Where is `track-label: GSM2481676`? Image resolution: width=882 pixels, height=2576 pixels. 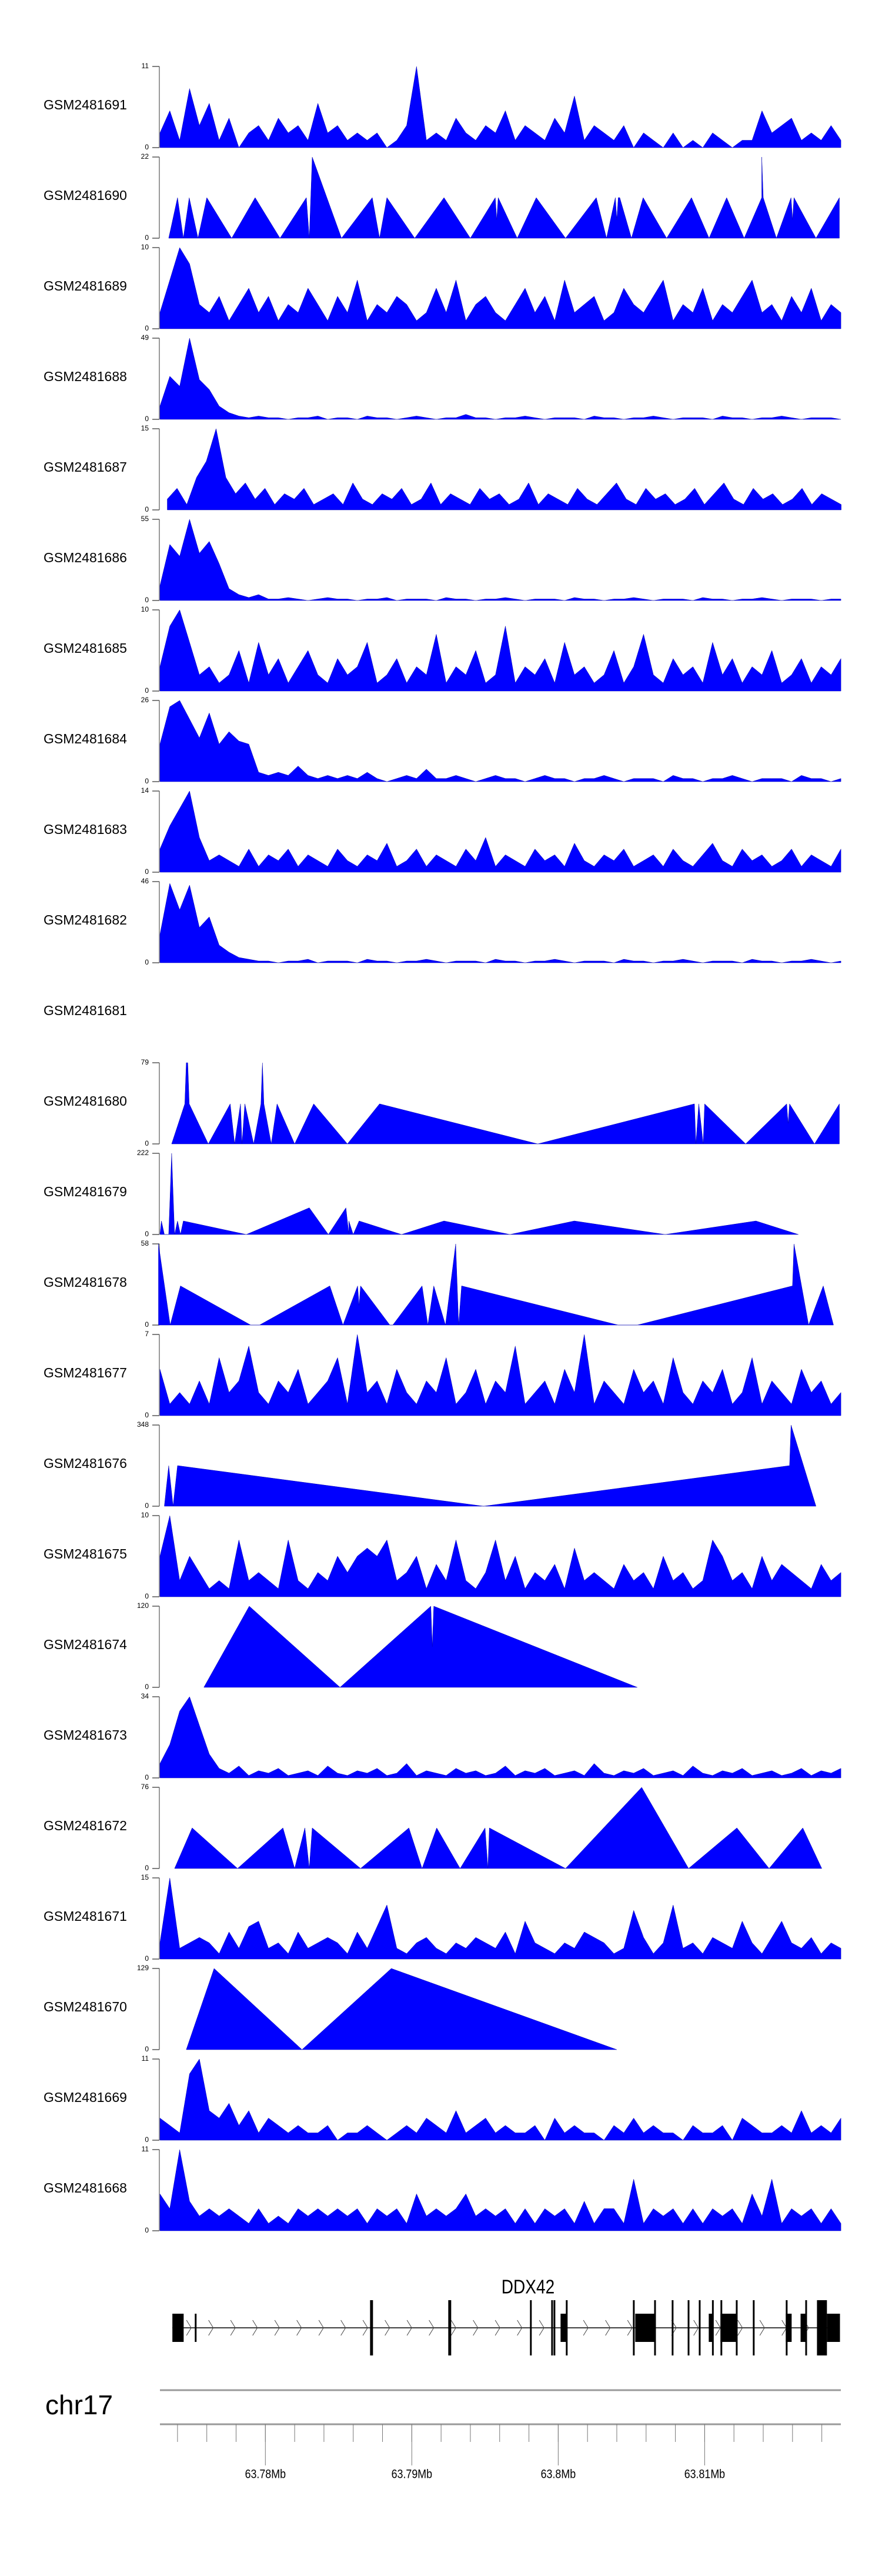 track-label: GSM2481676 is located at coordinates (85, 1463).